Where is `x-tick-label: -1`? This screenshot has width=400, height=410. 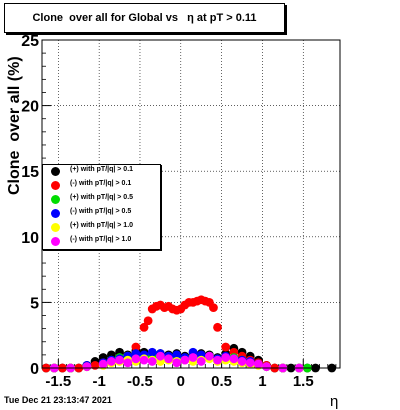 x-tick-label: -1 is located at coordinates (98, 381).